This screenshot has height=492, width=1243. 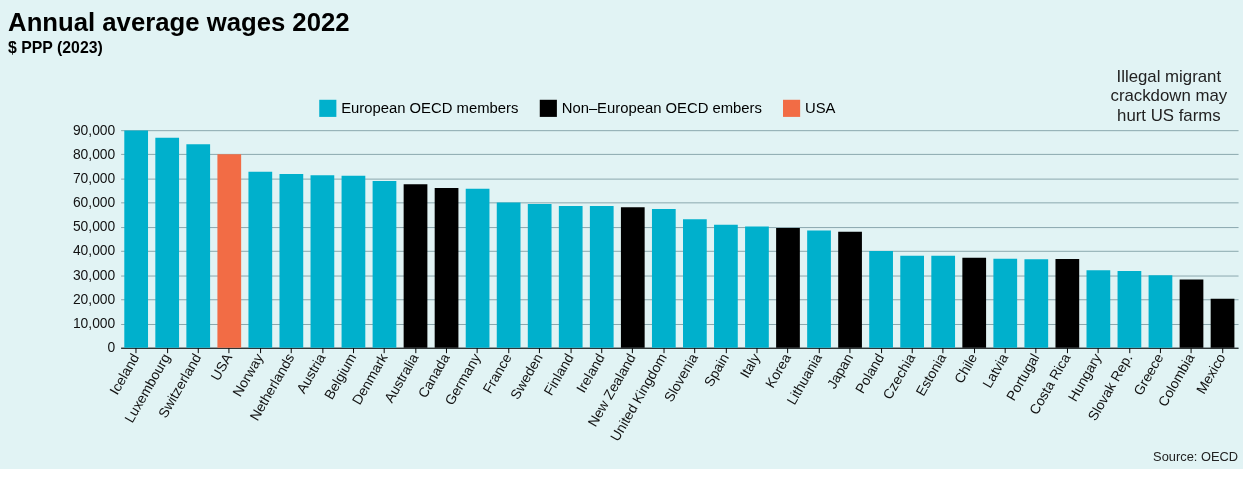 What do you see at coordinates (94, 177) in the screenshot?
I see `y-tick-label: 70,000` at bounding box center [94, 177].